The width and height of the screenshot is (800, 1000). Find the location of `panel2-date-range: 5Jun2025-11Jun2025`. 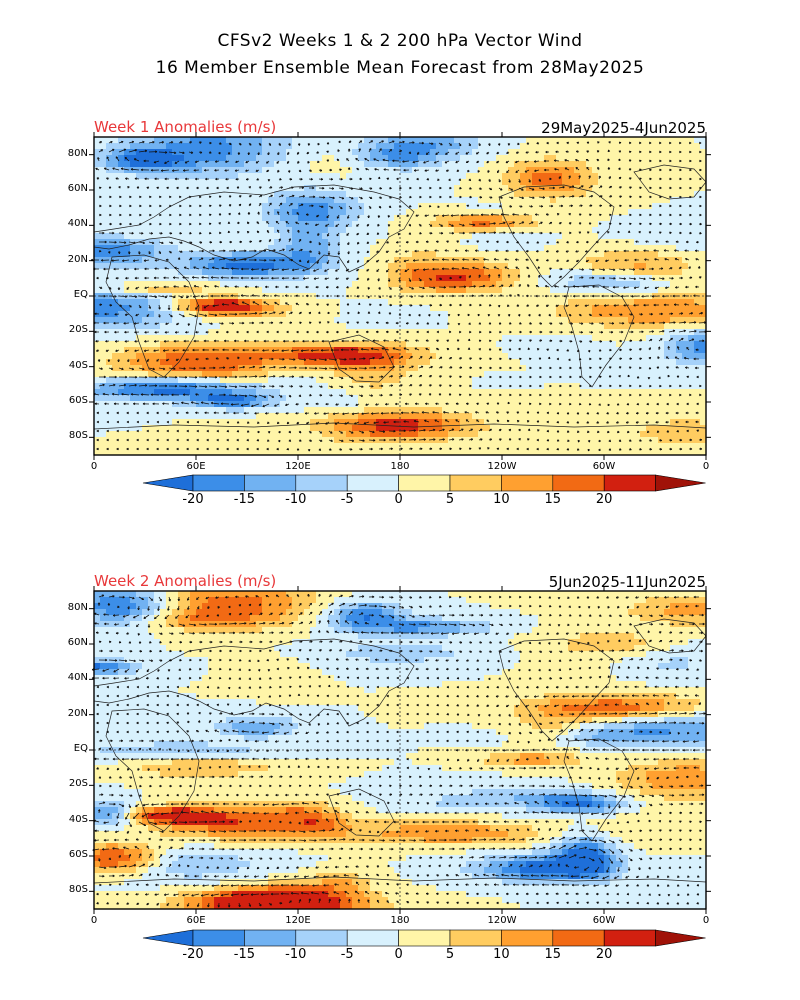

panel2-date-range: 5Jun2025-11Jun2025 is located at coordinates (606, 582).